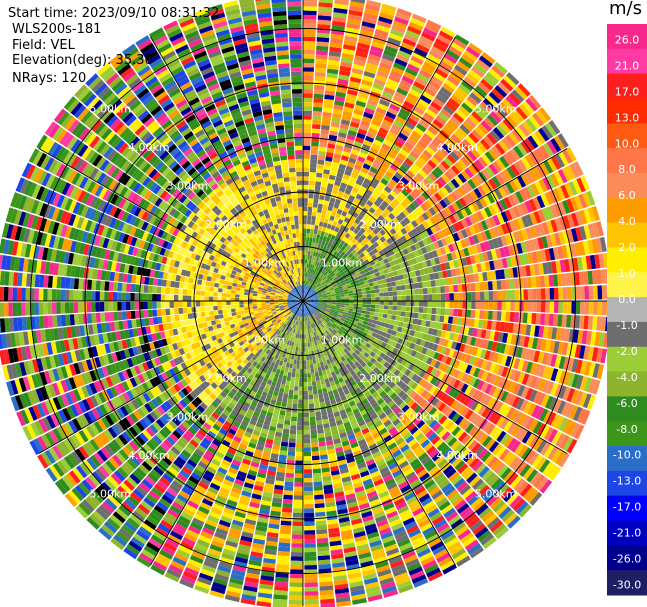 The height and width of the screenshot is (607, 647). I want to click on field-label: Field: VEL, so click(43, 45).